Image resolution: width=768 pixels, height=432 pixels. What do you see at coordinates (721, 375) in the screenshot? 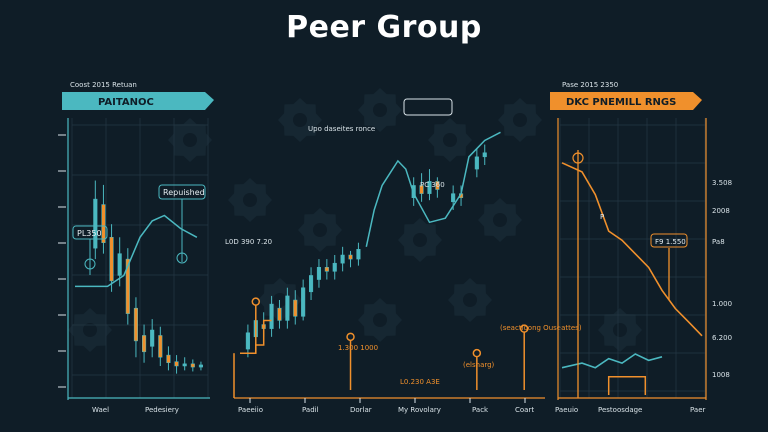
I see `right-y-tick-5: 1008` at bounding box center [721, 375].